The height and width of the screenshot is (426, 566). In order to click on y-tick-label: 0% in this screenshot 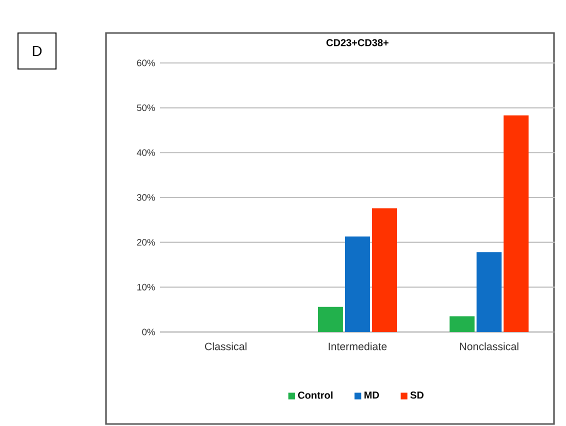, I will do `click(148, 332)`.